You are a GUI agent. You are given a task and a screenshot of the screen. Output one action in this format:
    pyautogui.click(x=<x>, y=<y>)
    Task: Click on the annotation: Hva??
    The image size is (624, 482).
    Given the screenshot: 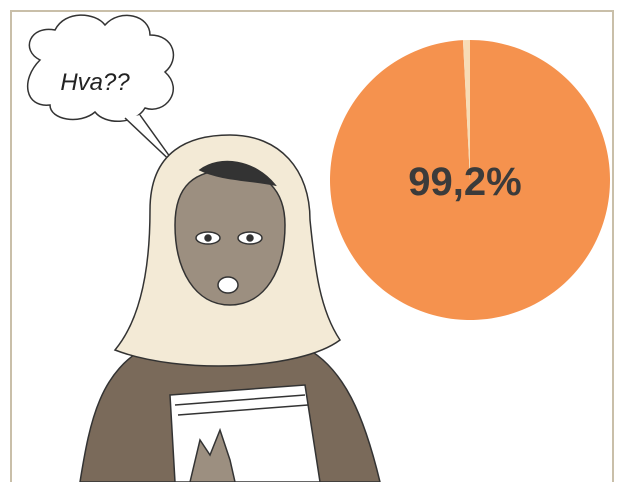 What is the action you would take?
    pyautogui.click(x=95, y=82)
    